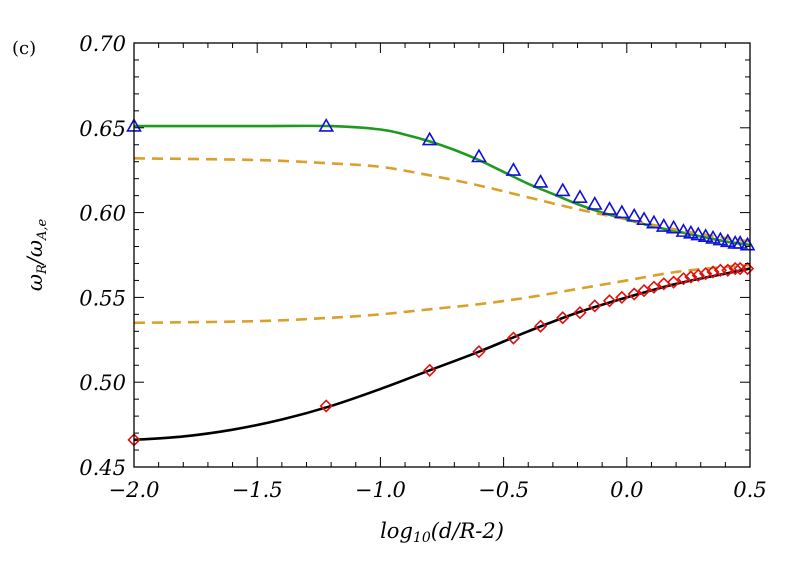 Image resolution: width=789 pixels, height=564 pixels. I want to click on svg-text: ωR/ωA,e, so click(36, 255).